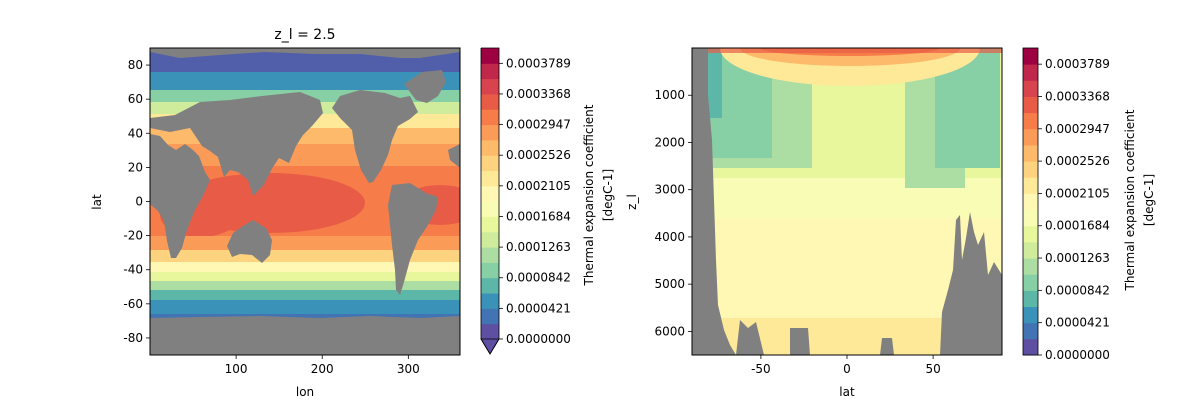  I want to click on section-colorbar-label-line2: [degC-1], so click(1149, 200).